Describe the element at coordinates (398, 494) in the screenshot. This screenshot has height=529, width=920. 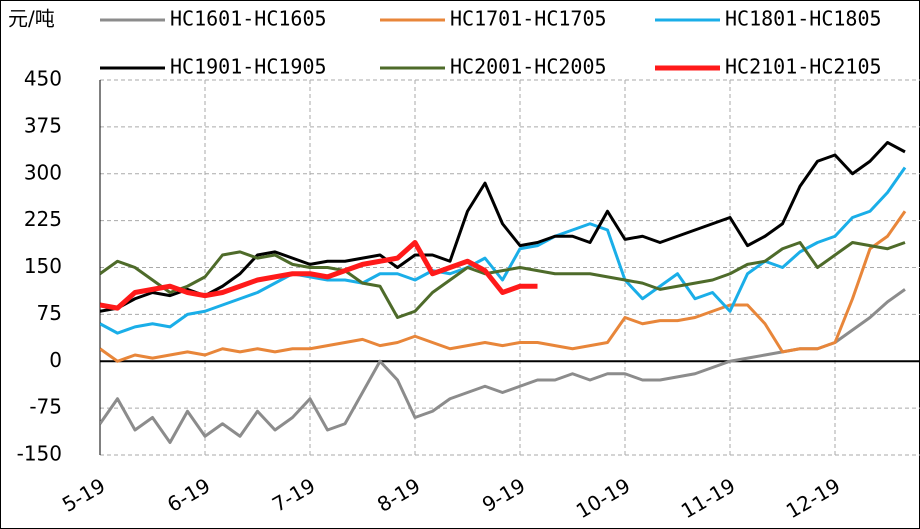
I see `x-tick-label: 8-19` at that location.